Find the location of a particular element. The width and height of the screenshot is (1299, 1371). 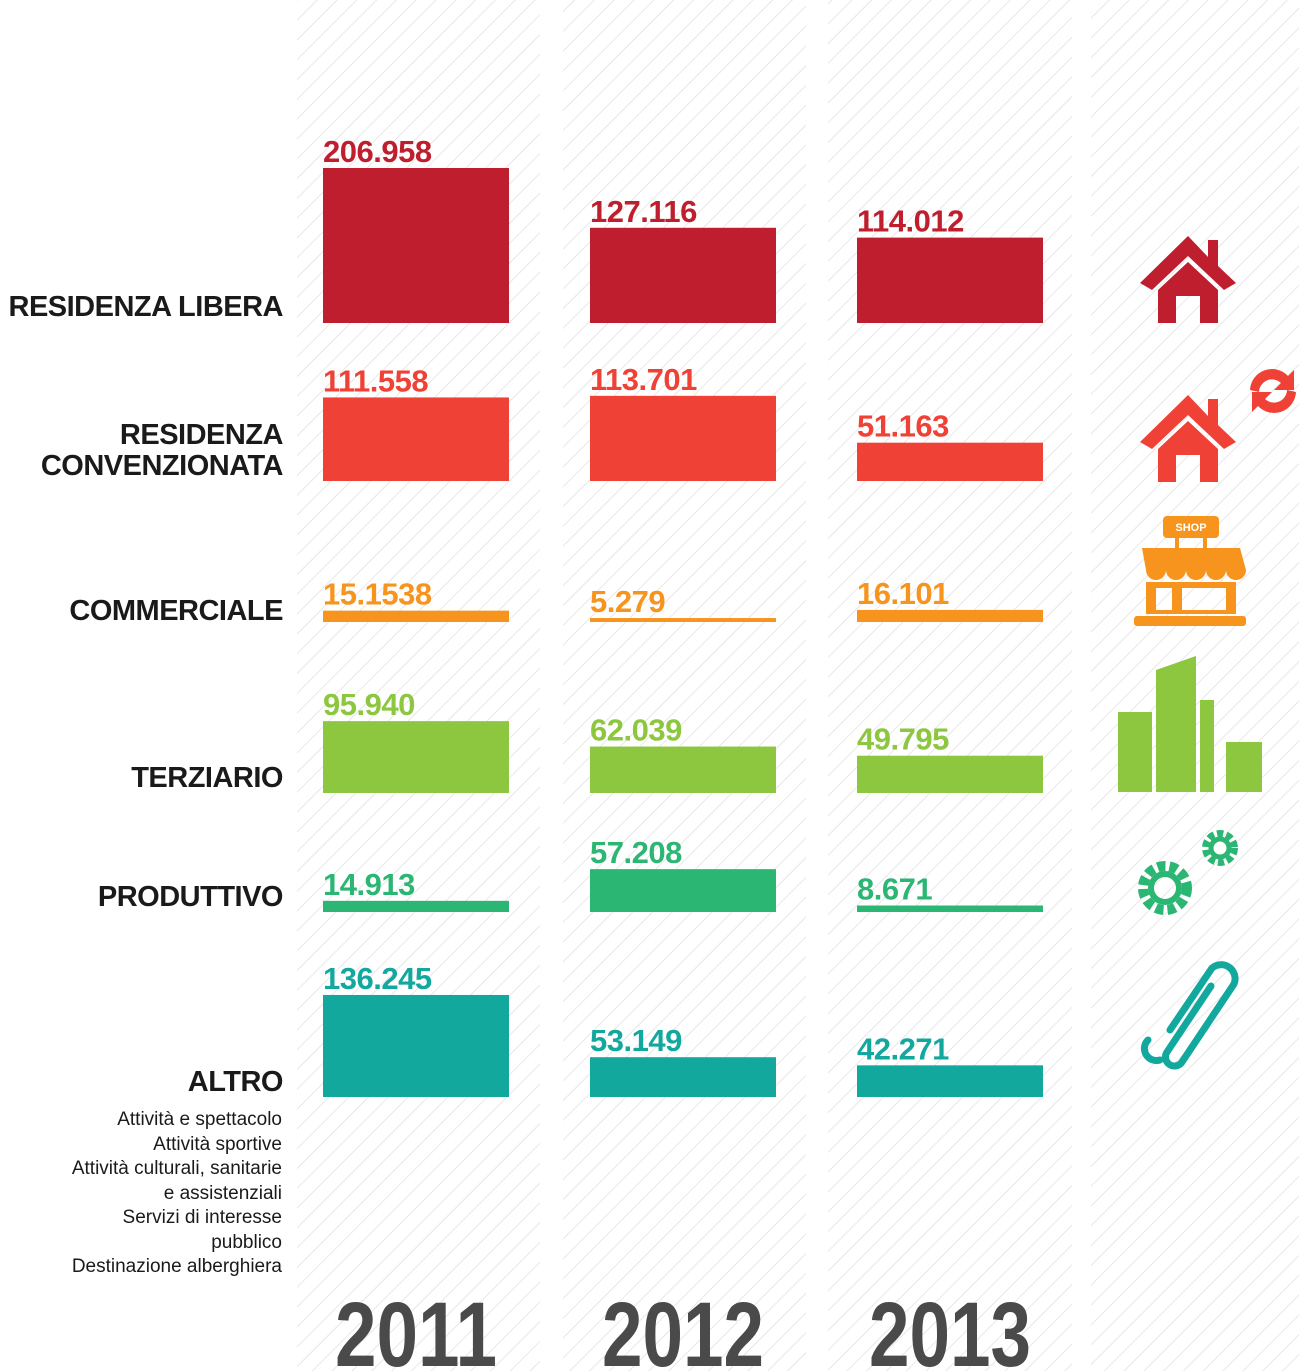

row-label: ALTRO is located at coordinates (235, 1082).